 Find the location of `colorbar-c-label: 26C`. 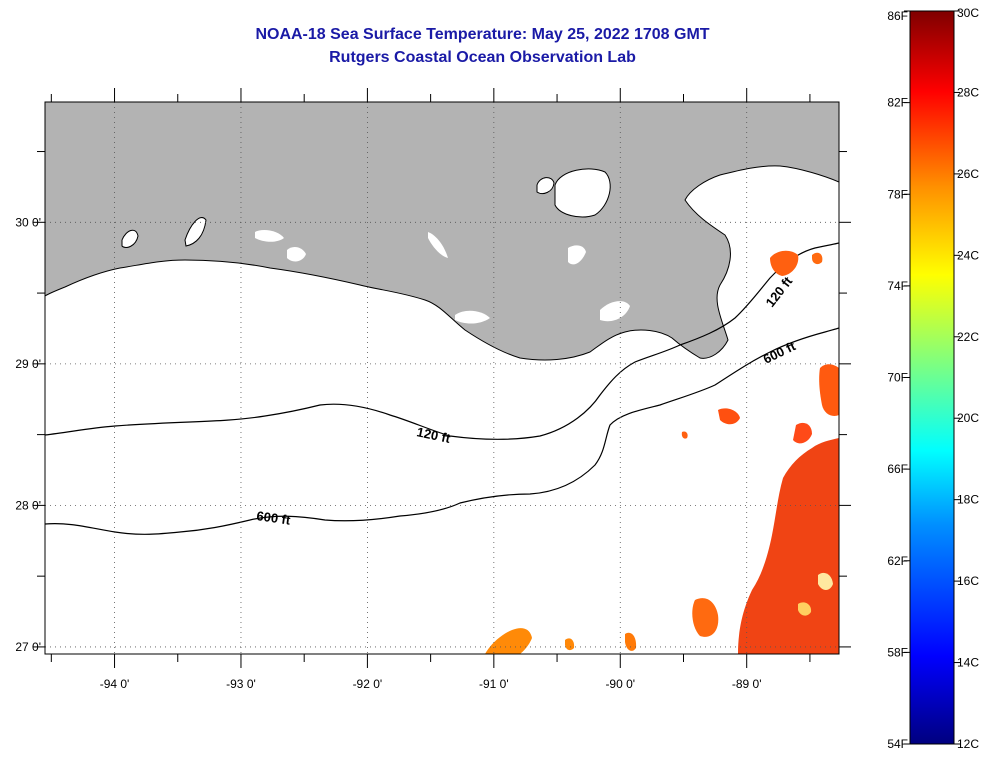

colorbar-c-label: 26C is located at coordinates (968, 174).